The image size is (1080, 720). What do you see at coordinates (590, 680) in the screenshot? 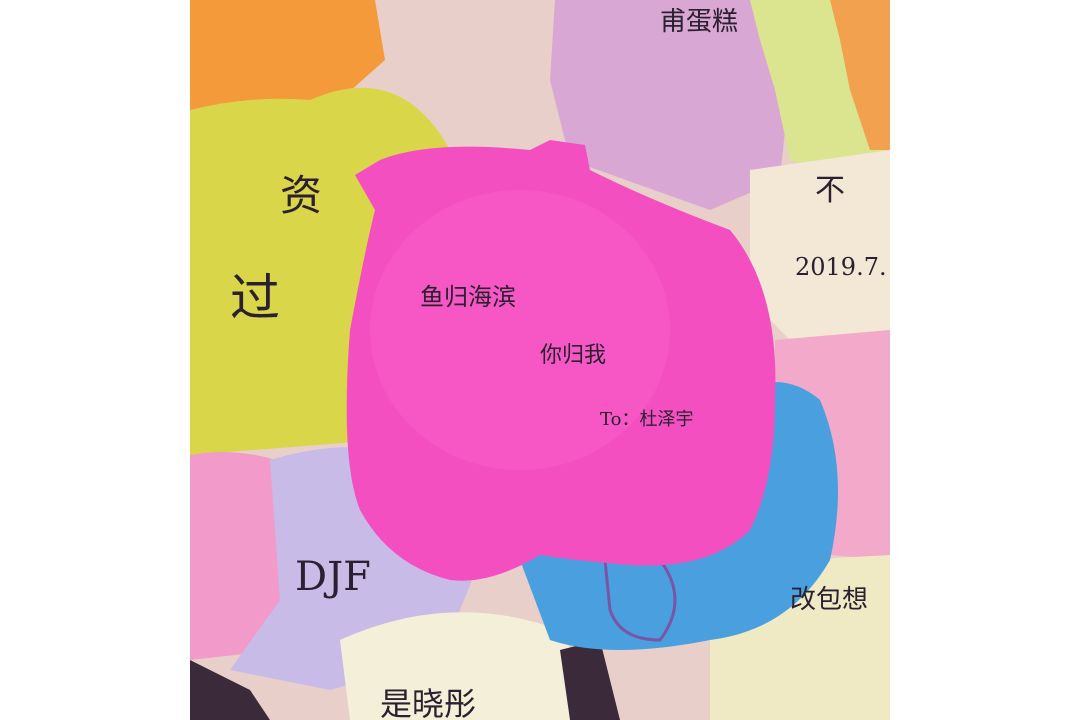
I see `dark-shadow-center` at bounding box center [590, 680].